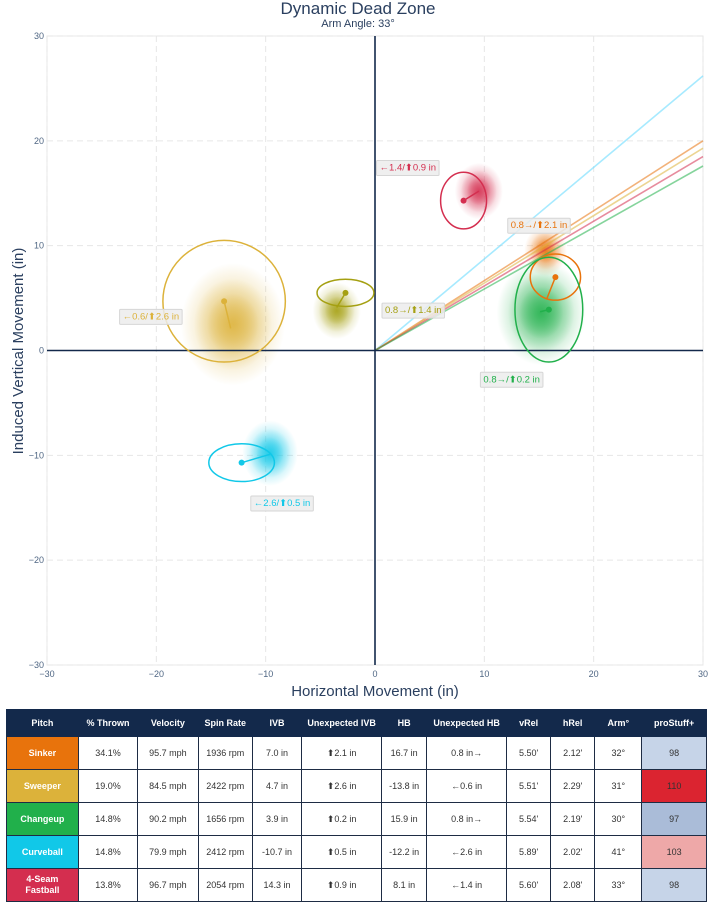  I want to click on table-cell: 5.54', so click(529, 819).